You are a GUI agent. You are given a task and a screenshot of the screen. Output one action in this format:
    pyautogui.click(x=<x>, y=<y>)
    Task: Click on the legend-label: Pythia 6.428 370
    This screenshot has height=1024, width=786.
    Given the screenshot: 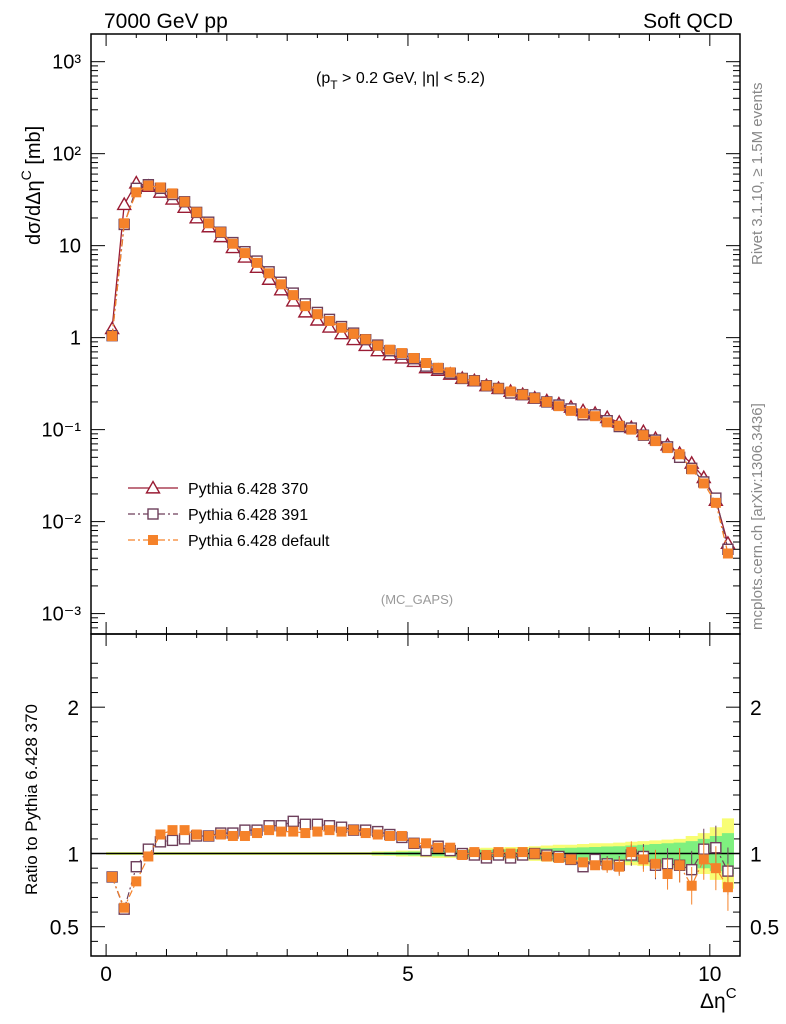 What is the action you would take?
    pyautogui.click(x=248, y=489)
    